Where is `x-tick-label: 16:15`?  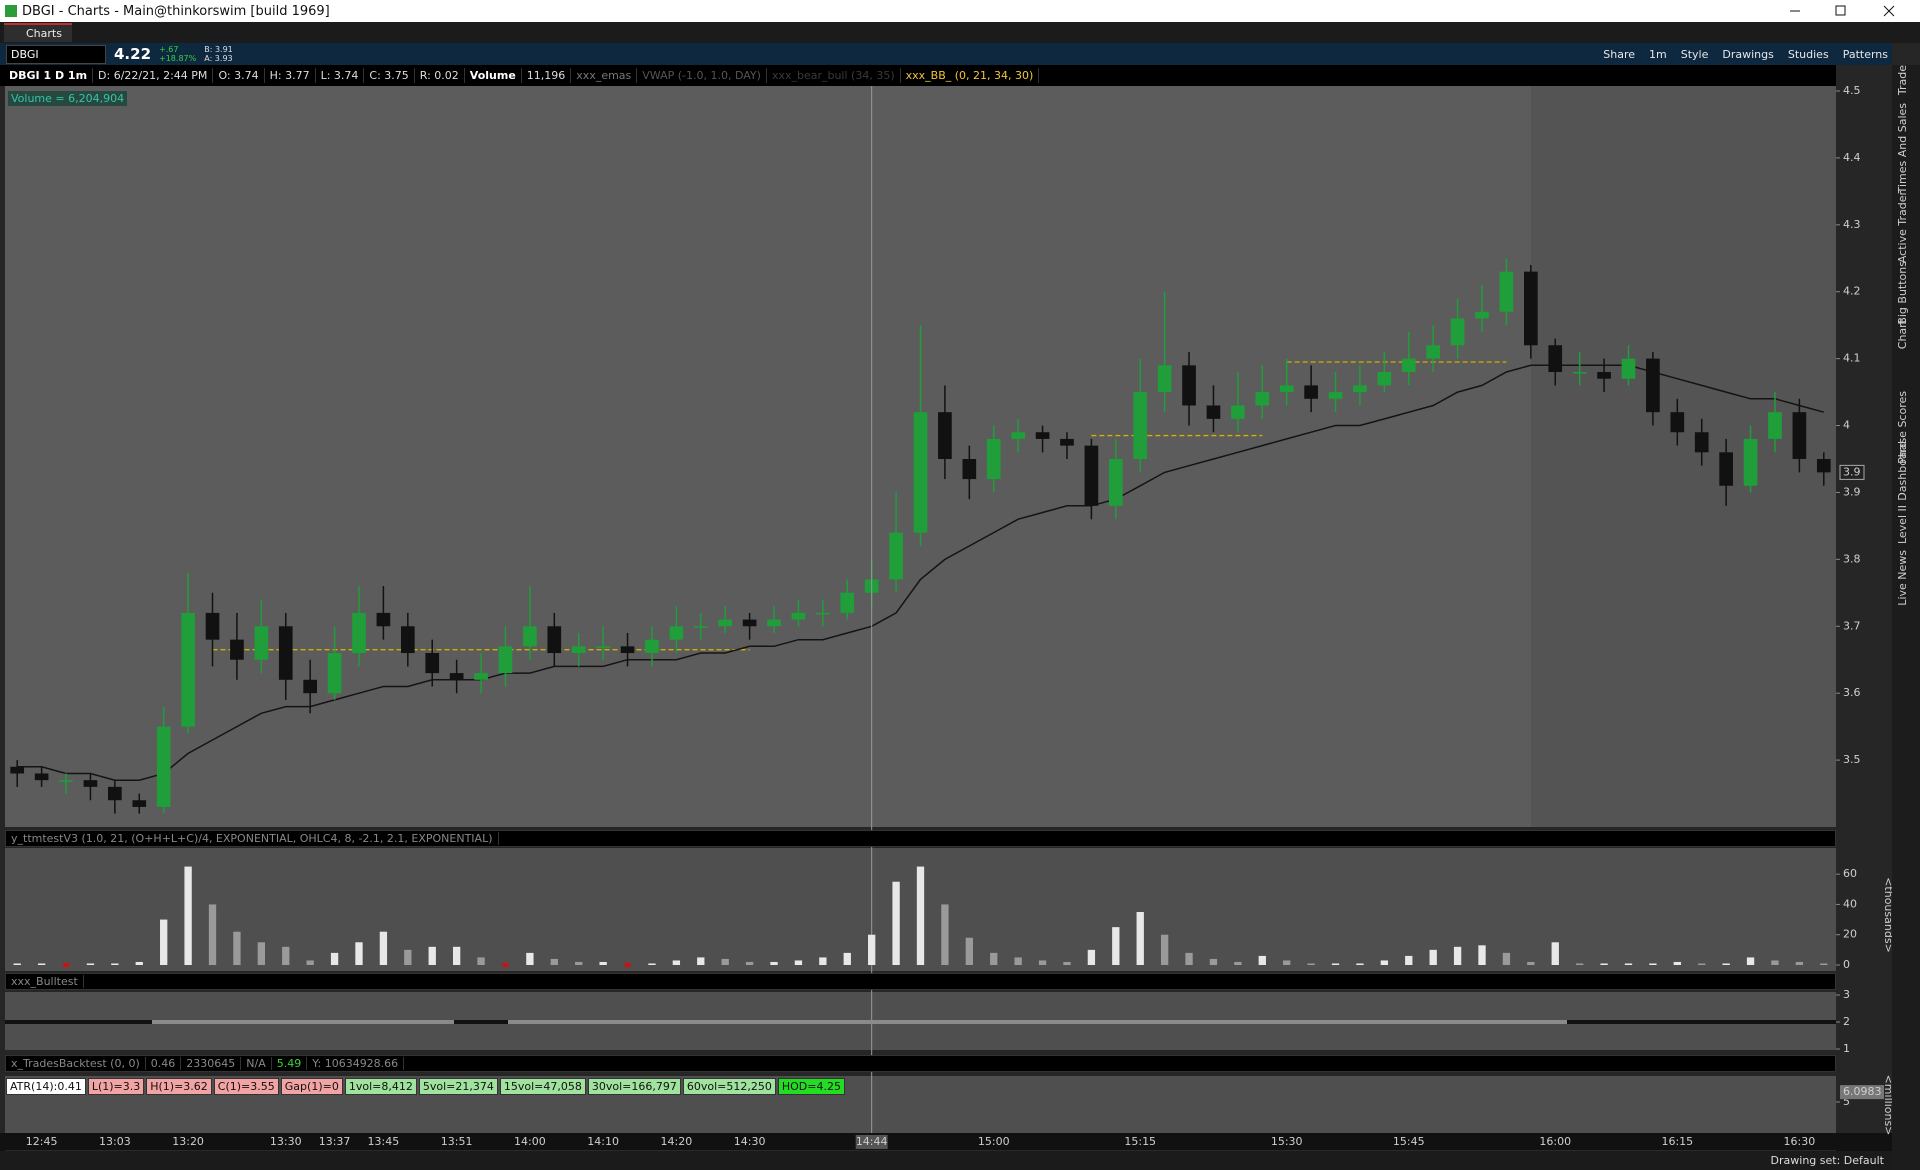
x-tick-label: 16:15 is located at coordinates (1677, 1141).